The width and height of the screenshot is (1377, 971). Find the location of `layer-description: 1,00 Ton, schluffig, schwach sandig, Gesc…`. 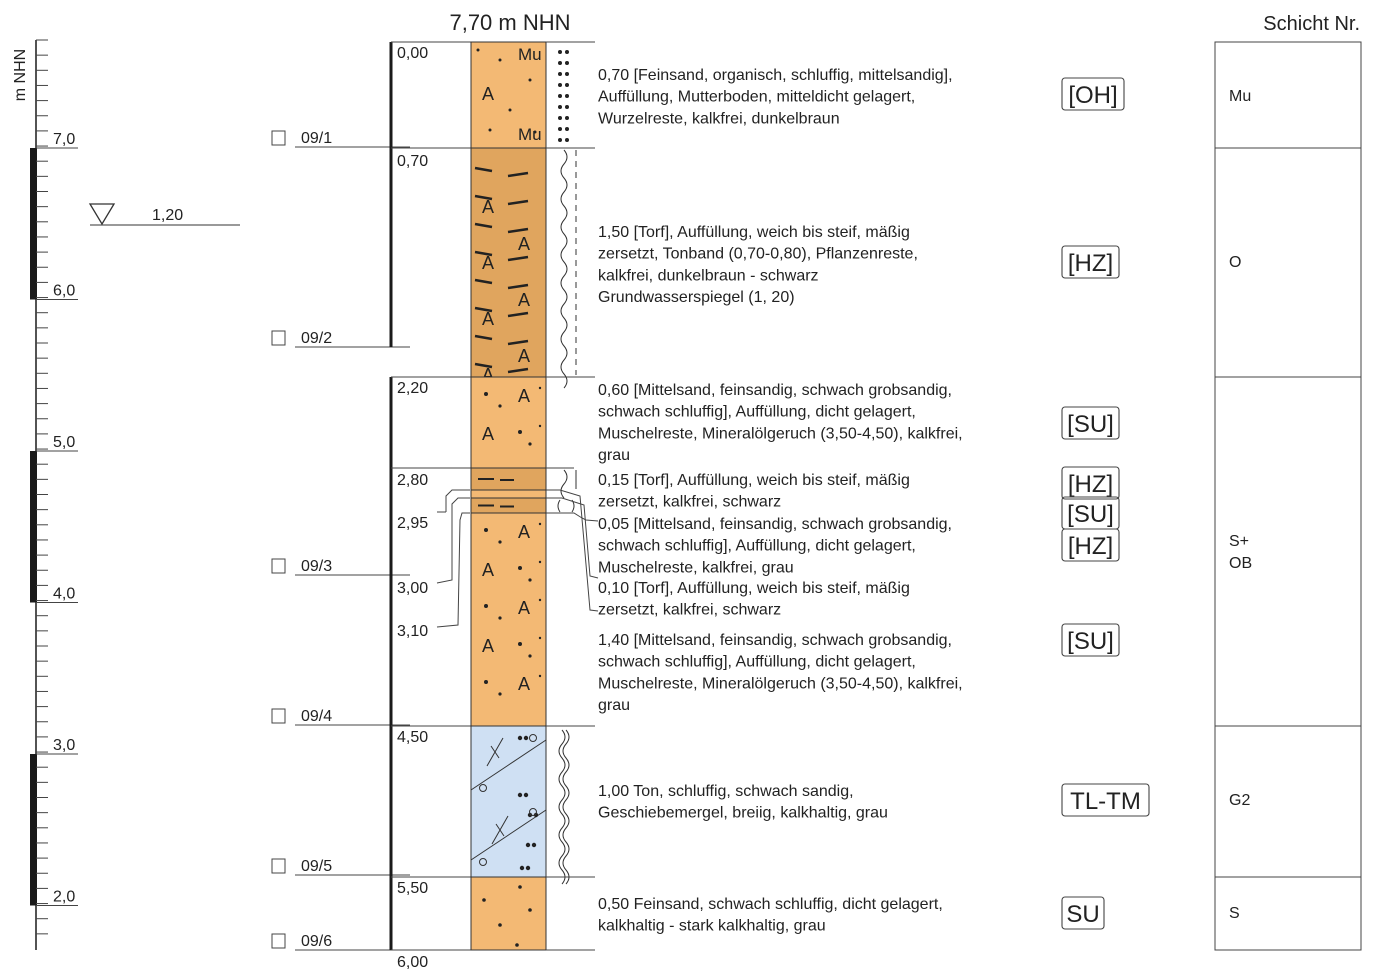

layer-description: 1,00 Ton, schluffig, schwach sandig, Gesc… is located at coordinates (743, 802).